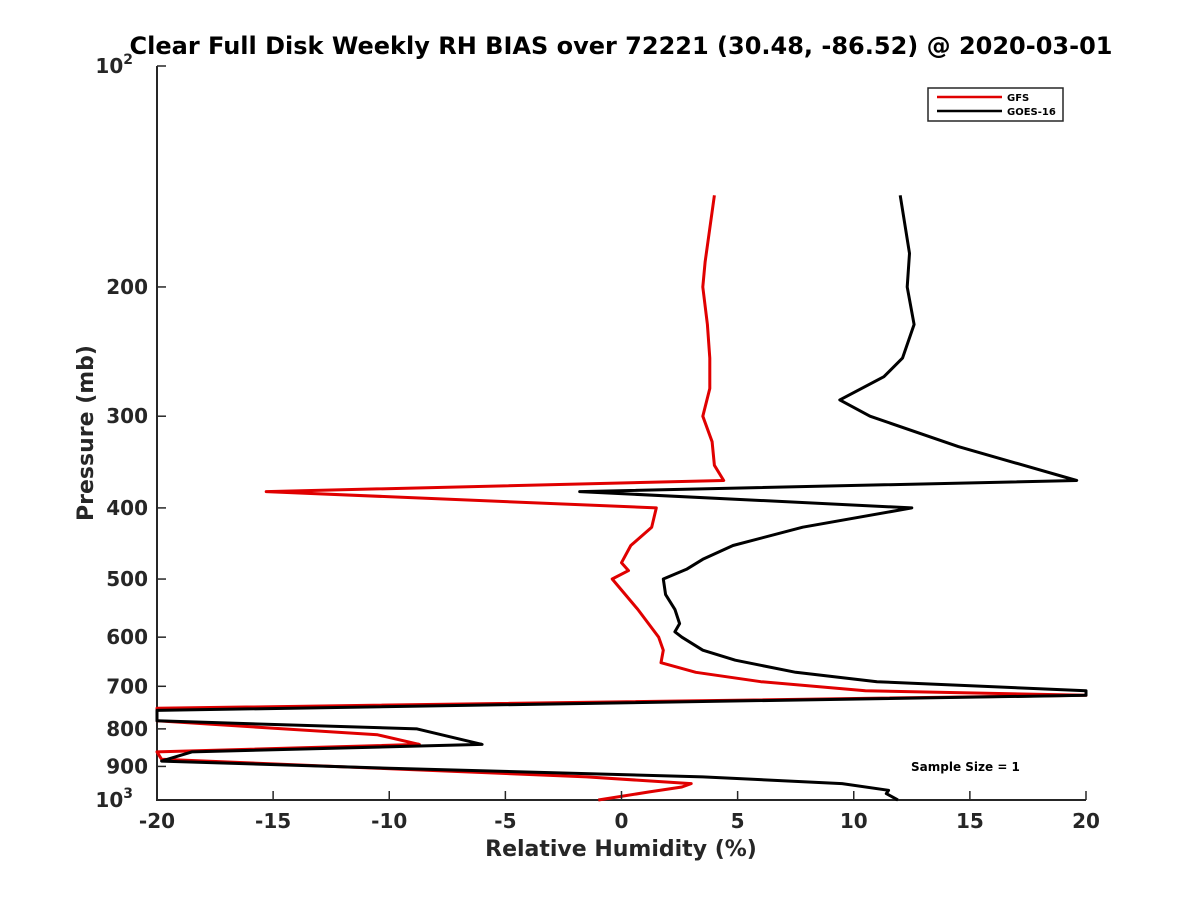  I want to click on x-tick-label: -10, so click(389, 821).